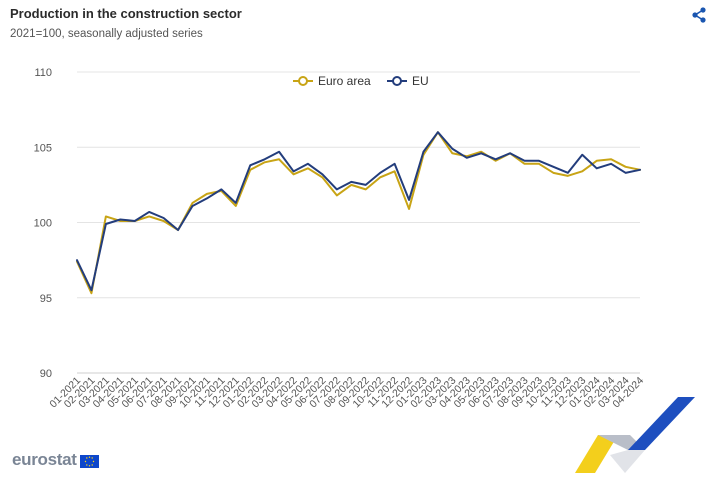  What do you see at coordinates (126, 13) in the screenshot?
I see `chart-title: Production in the construction sector` at bounding box center [126, 13].